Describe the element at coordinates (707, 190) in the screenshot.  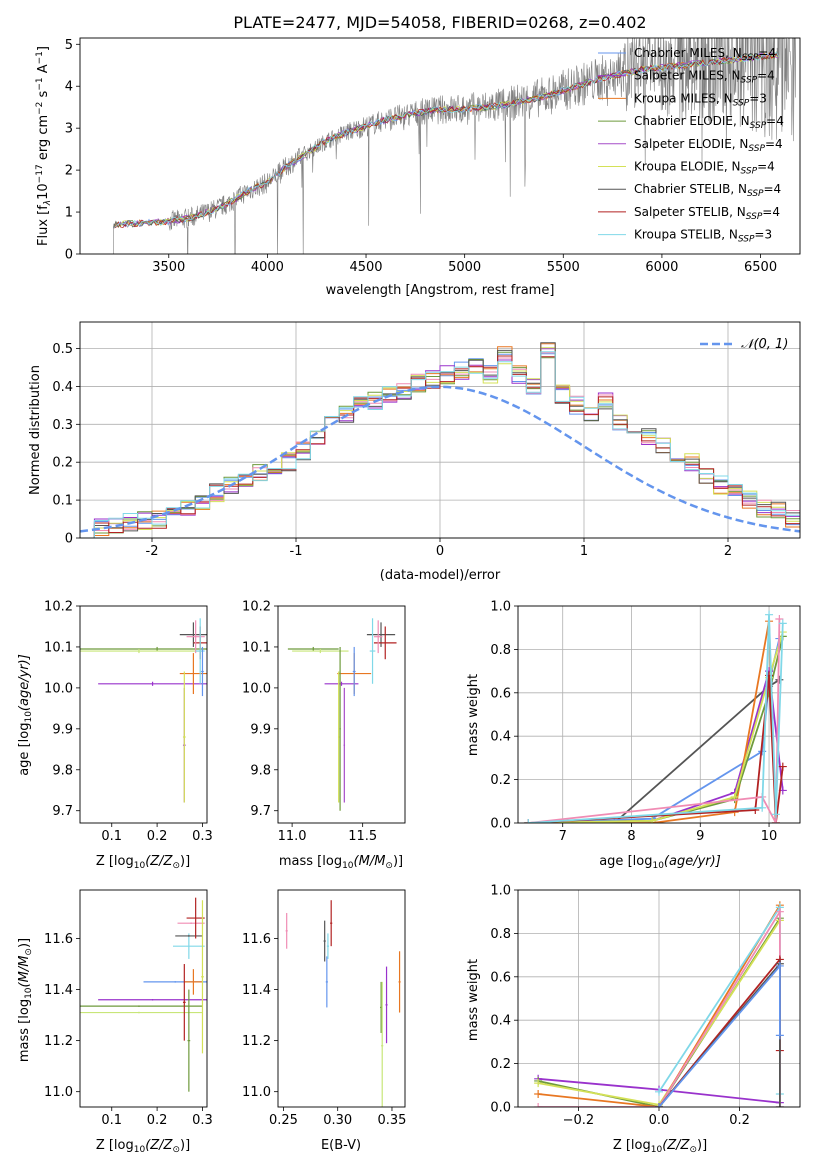
I see `legend-label: Chabrier STELIB, NSSP=4` at that location.